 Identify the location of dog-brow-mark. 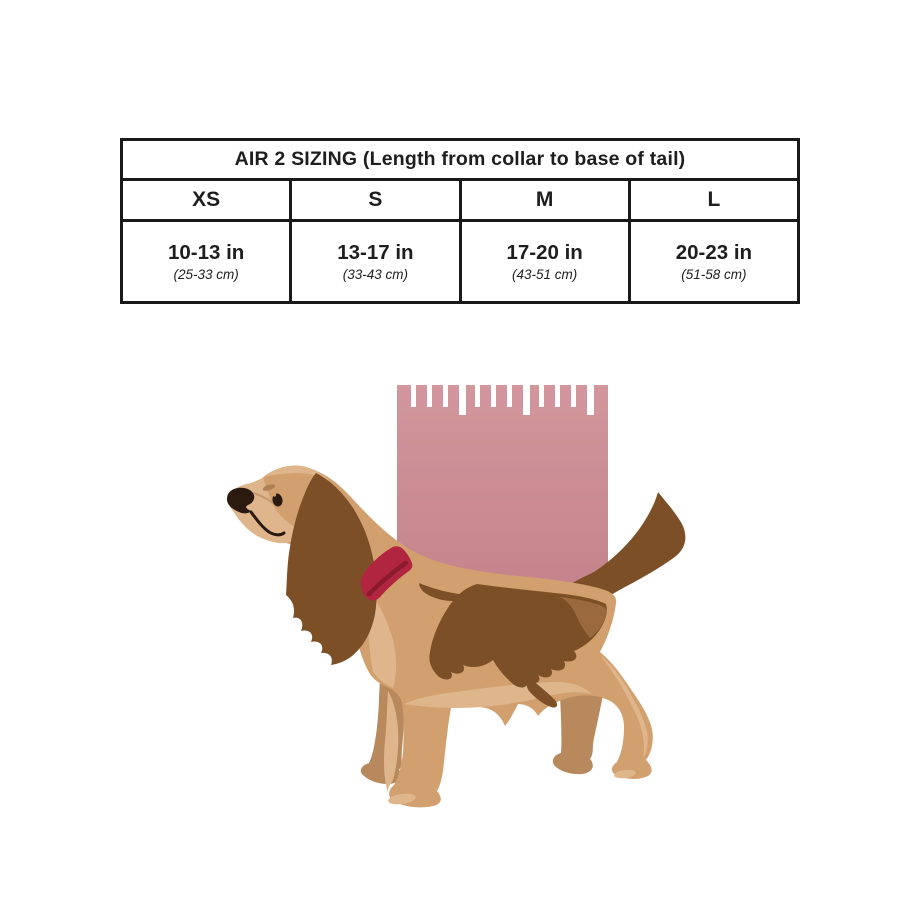
(269, 487).